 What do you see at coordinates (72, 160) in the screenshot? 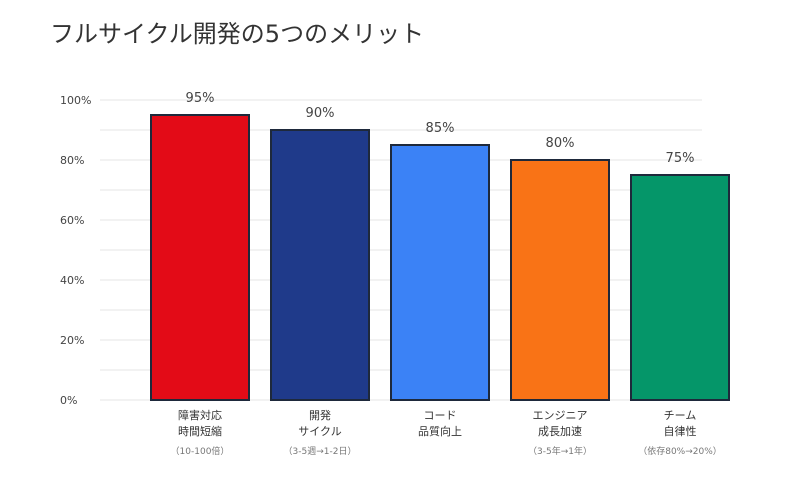
I see `y-tick-label: 80%` at bounding box center [72, 160].